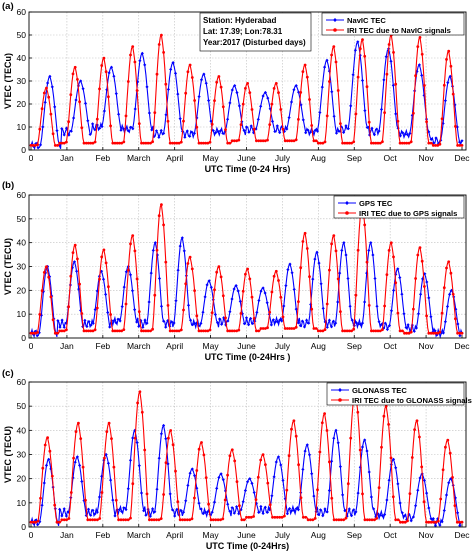 This screenshot has height=560, width=474. I want to click on info-box-line: Station: Hyderabad, so click(239, 20).